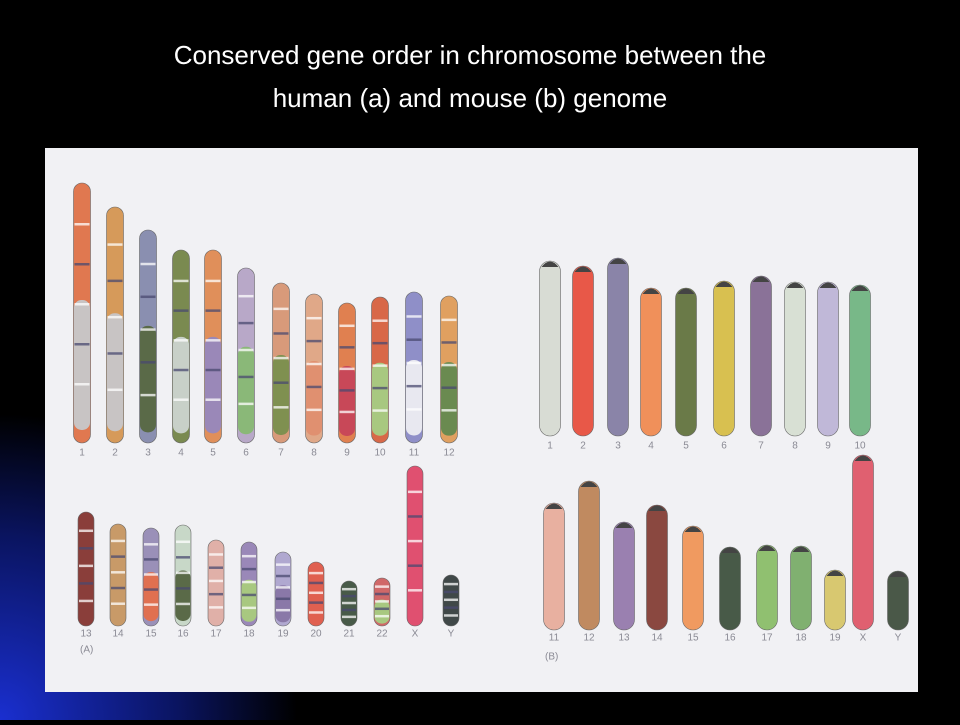 The width and height of the screenshot is (960, 725). What do you see at coordinates (624, 638) in the screenshot?
I see `chromosome-label: 13` at bounding box center [624, 638].